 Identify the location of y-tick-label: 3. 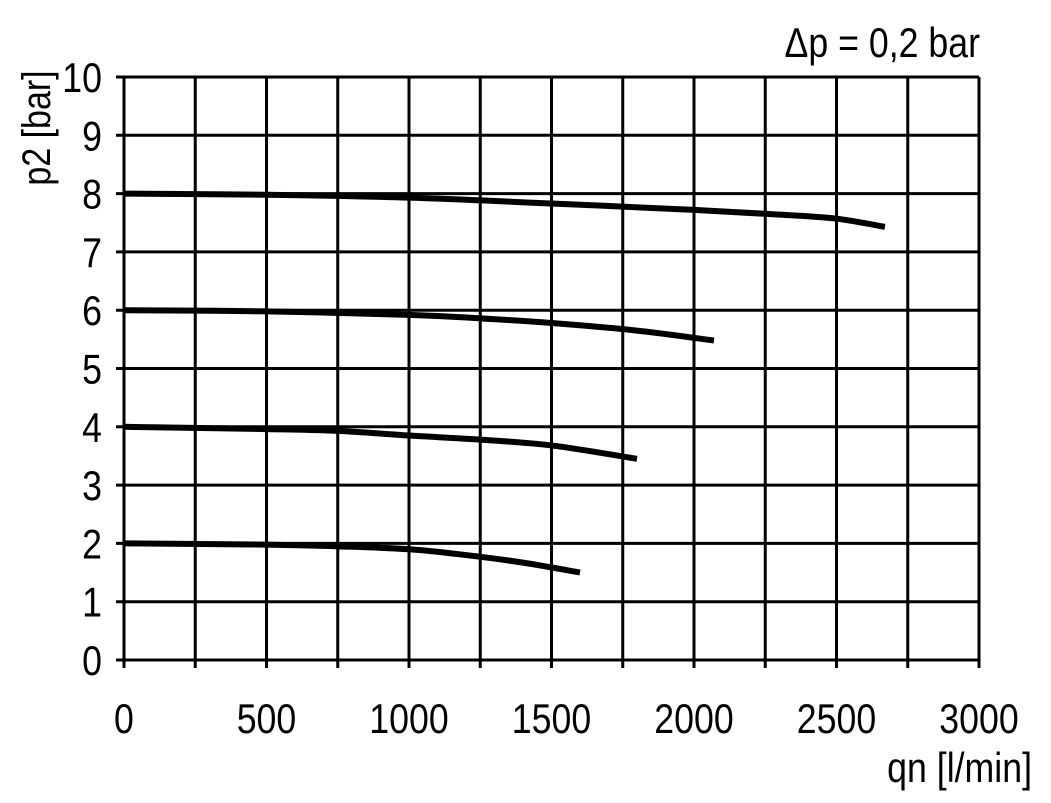
(92, 486).